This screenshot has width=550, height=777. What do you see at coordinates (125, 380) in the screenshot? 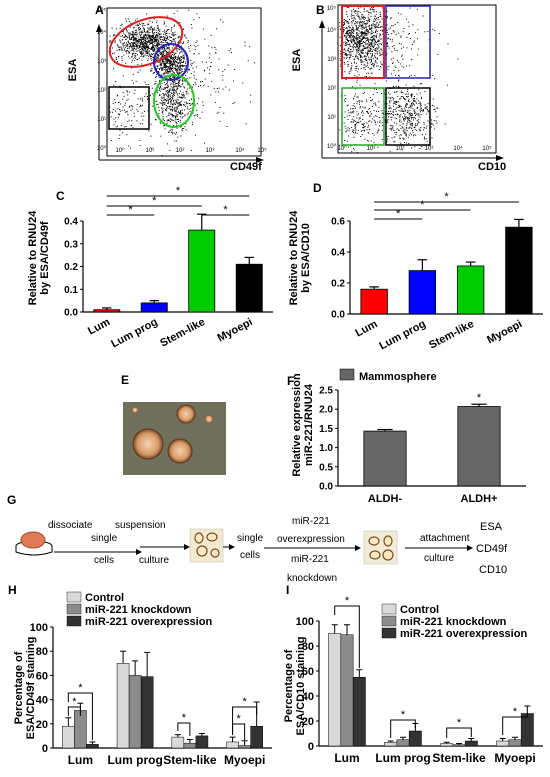
I see `panel-e-letter: E` at bounding box center [125, 380].